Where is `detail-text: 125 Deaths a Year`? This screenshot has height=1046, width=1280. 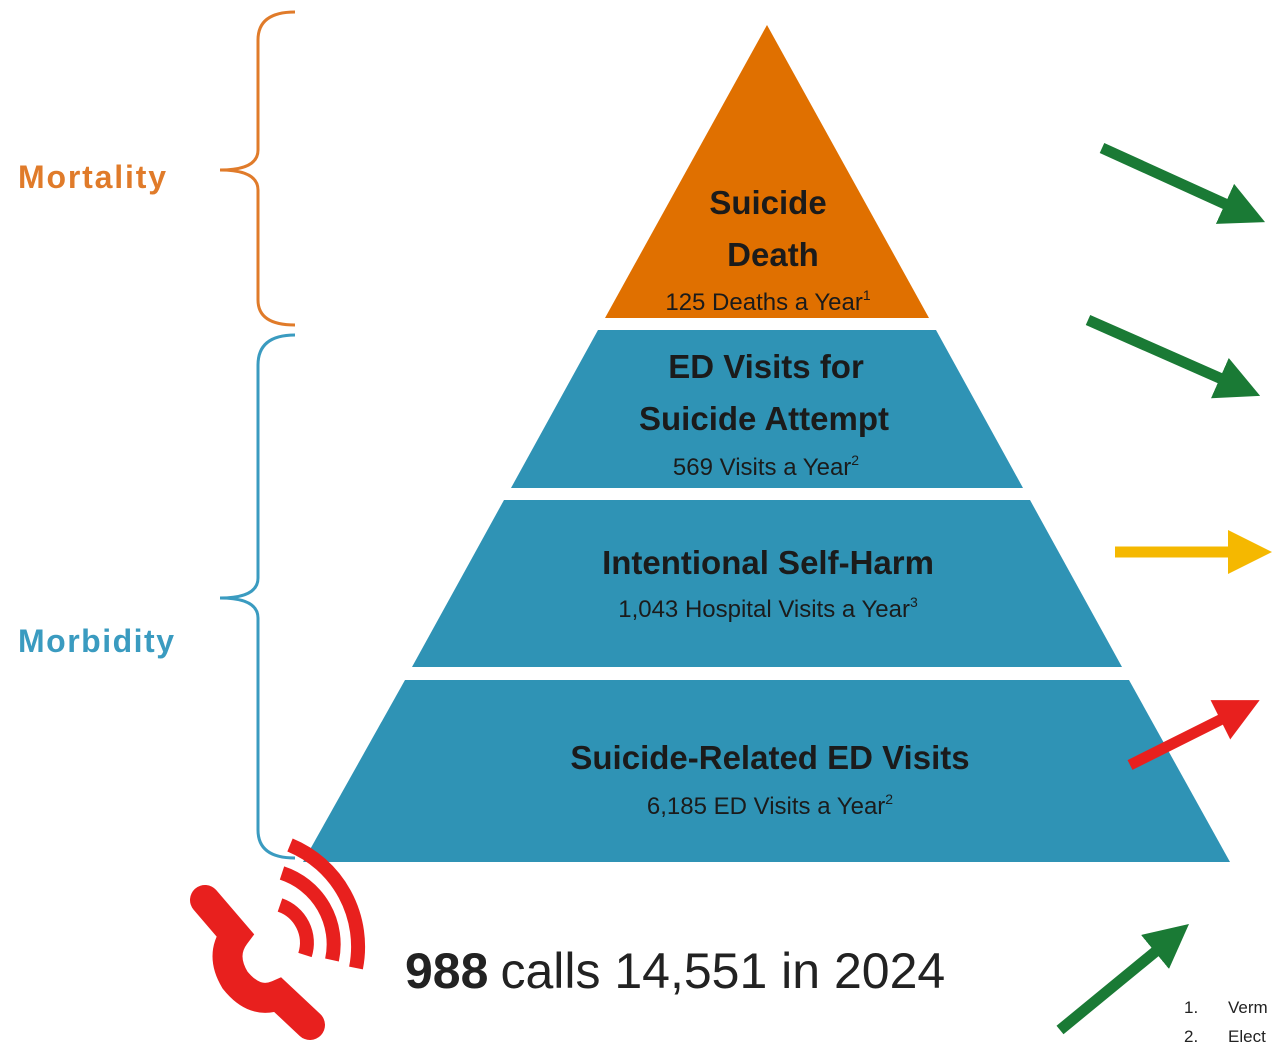
detail-text: 125 Deaths a Year is located at coordinates (764, 302).